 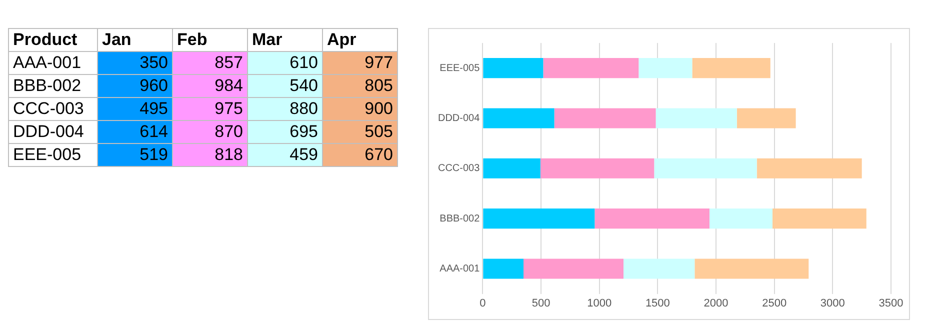 What do you see at coordinates (135, 63) in the screenshot?
I see `data-label: 350` at bounding box center [135, 63].